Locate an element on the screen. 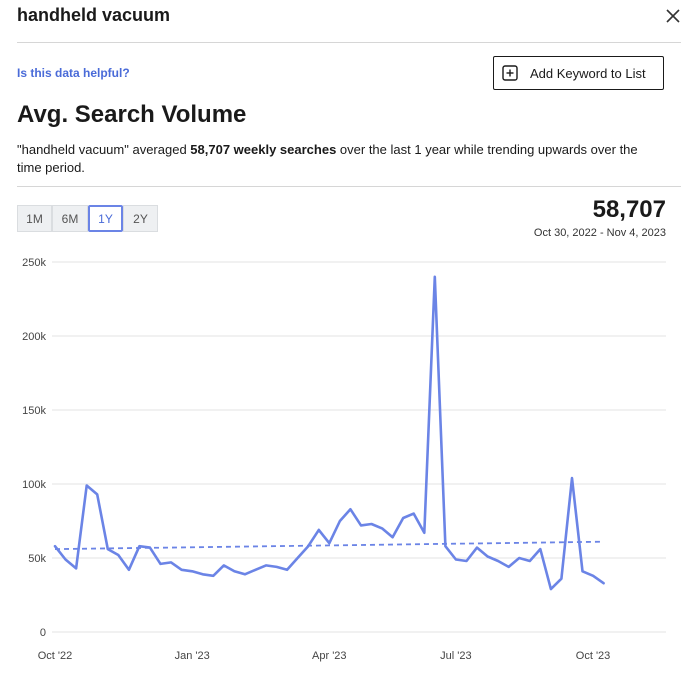  y-tick-label: 250k is located at coordinates (34, 263).